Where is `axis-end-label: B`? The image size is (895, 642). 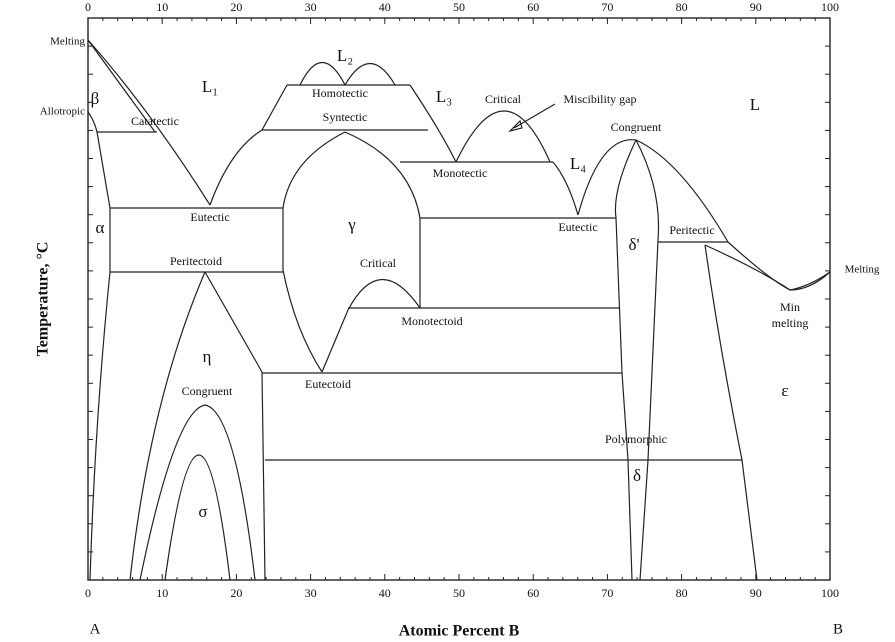
axis-end-label: B is located at coordinates (838, 629).